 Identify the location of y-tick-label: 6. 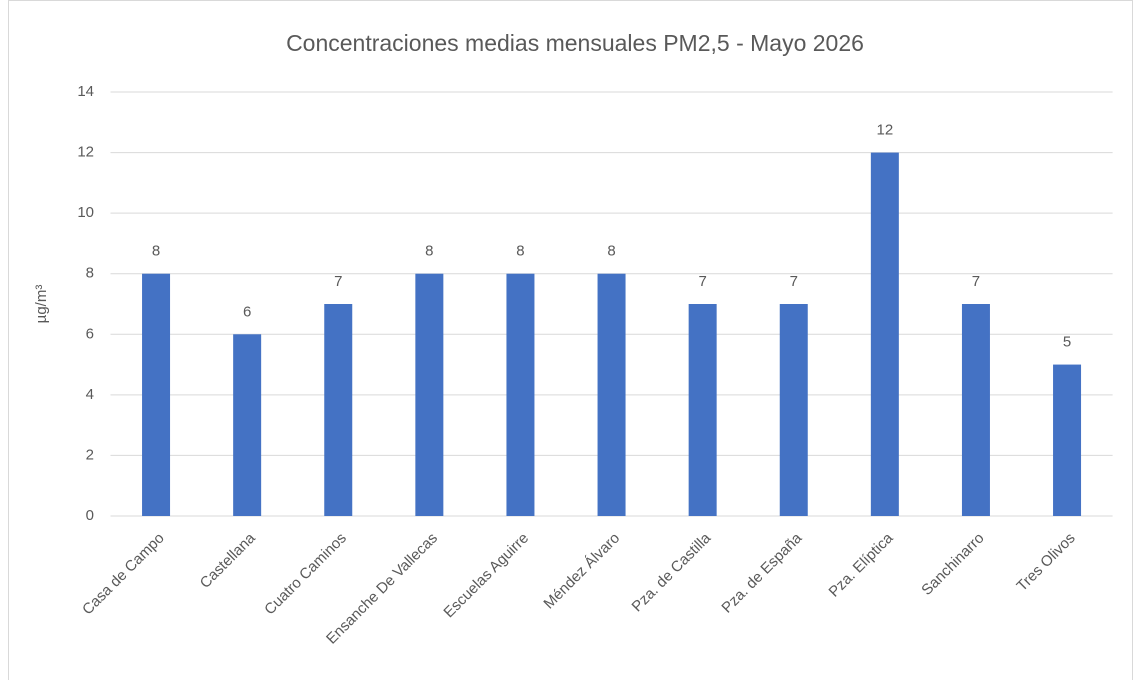
(90, 333).